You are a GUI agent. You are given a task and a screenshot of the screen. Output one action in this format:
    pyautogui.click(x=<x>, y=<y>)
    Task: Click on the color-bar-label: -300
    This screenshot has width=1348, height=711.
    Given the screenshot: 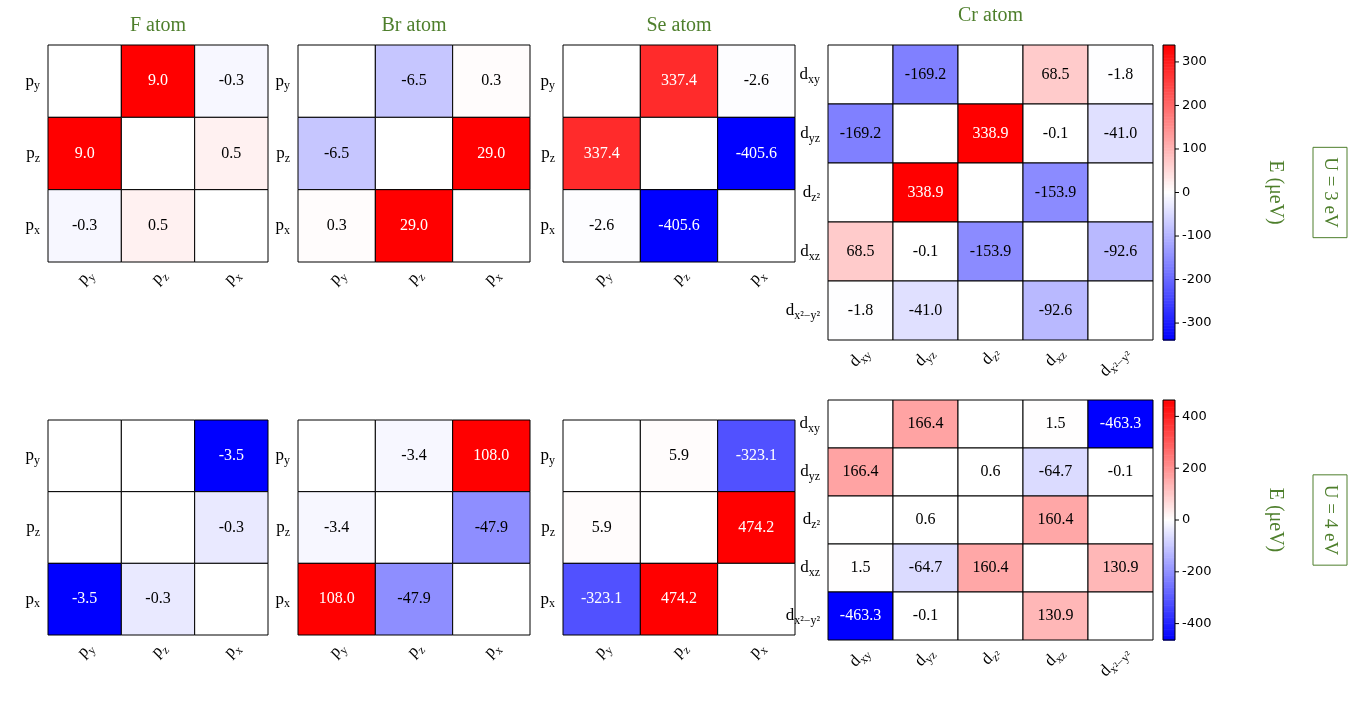 What is the action you would take?
    pyautogui.click(x=1197, y=322)
    